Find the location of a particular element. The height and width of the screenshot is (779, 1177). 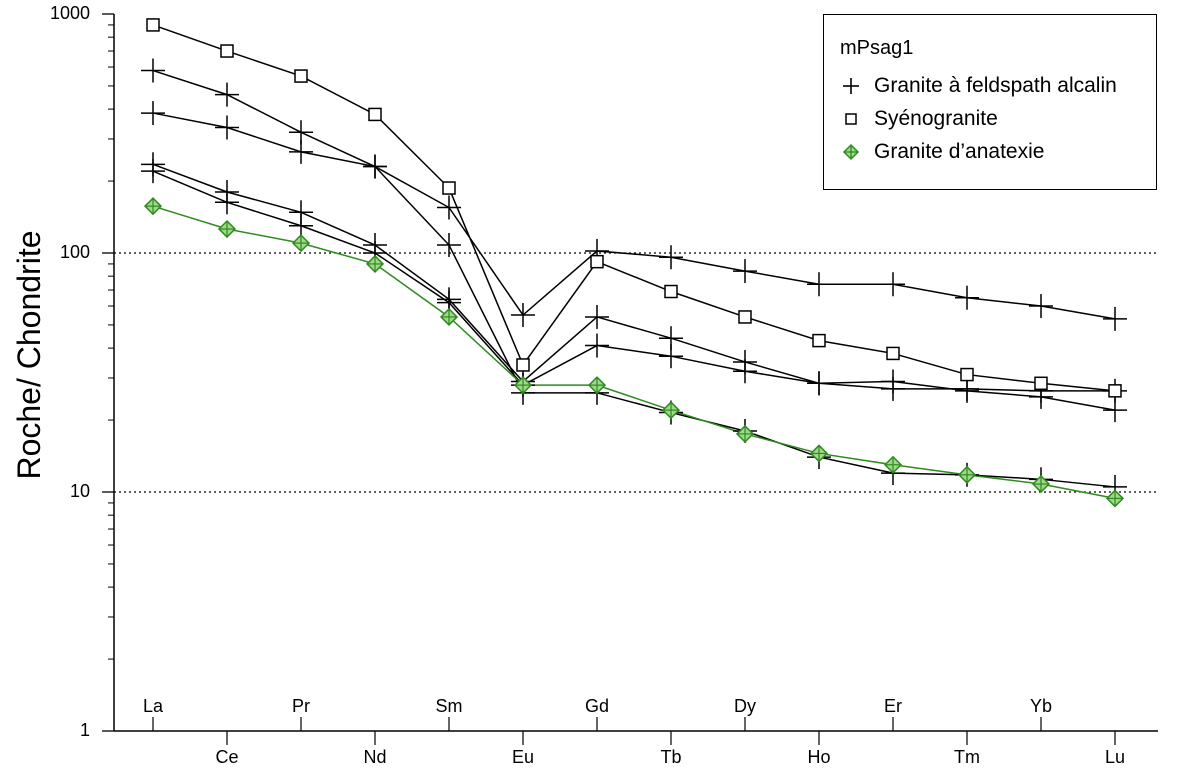

x-tick-label: Ho is located at coordinates (818, 757).